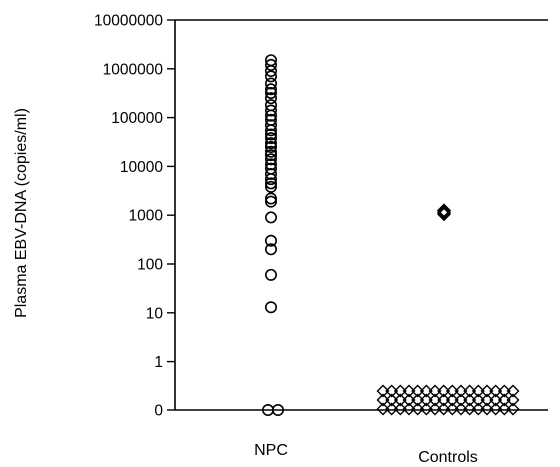 The height and width of the screenshot is (467, 560). What do you see at coordinates (146, 216) in the screenshot?
I see `y-tick-label: 1000` at bounding box center [146, 216].